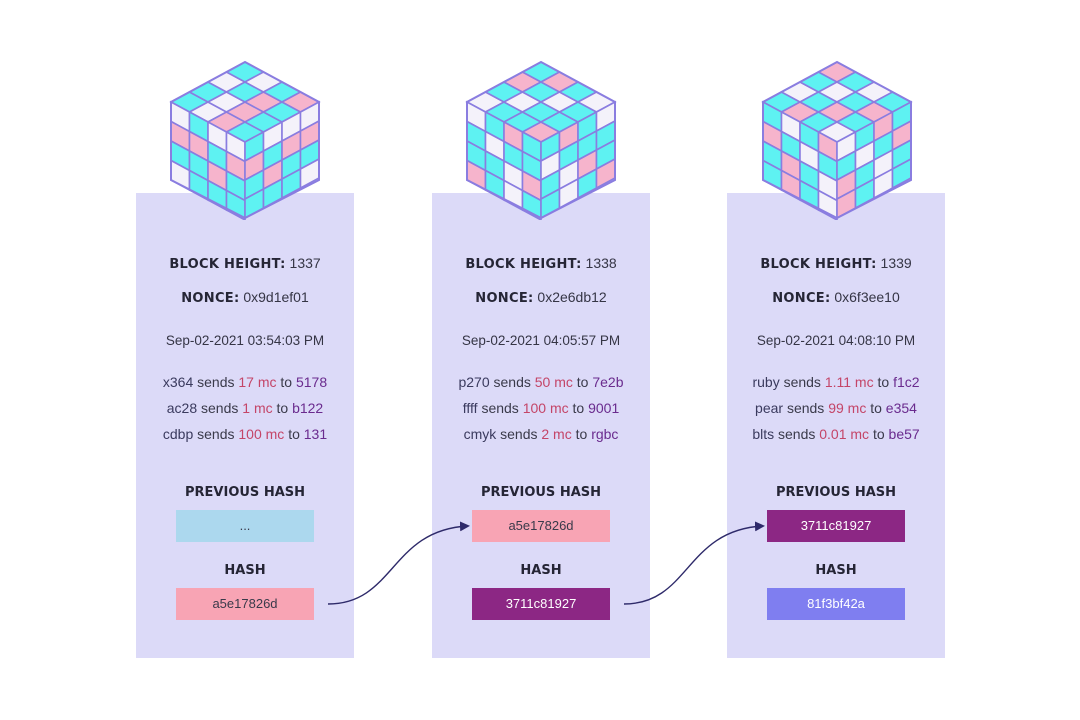 This screenshot has height=720, width=1080. I want to click on hash-box: 3711c81927, so click(541, 604).